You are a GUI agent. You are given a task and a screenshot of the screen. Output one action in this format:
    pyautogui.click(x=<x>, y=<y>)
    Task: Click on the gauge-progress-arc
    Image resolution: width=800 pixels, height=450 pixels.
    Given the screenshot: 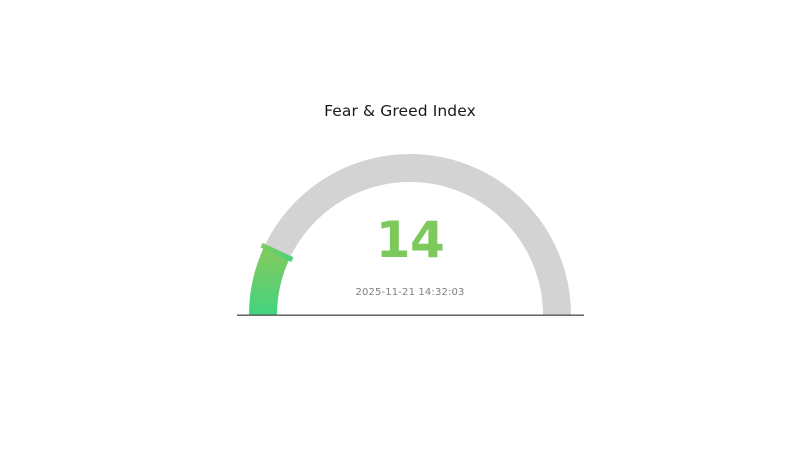 What is the action you would take?
    pyautogui.click(x=269, y=280)
    